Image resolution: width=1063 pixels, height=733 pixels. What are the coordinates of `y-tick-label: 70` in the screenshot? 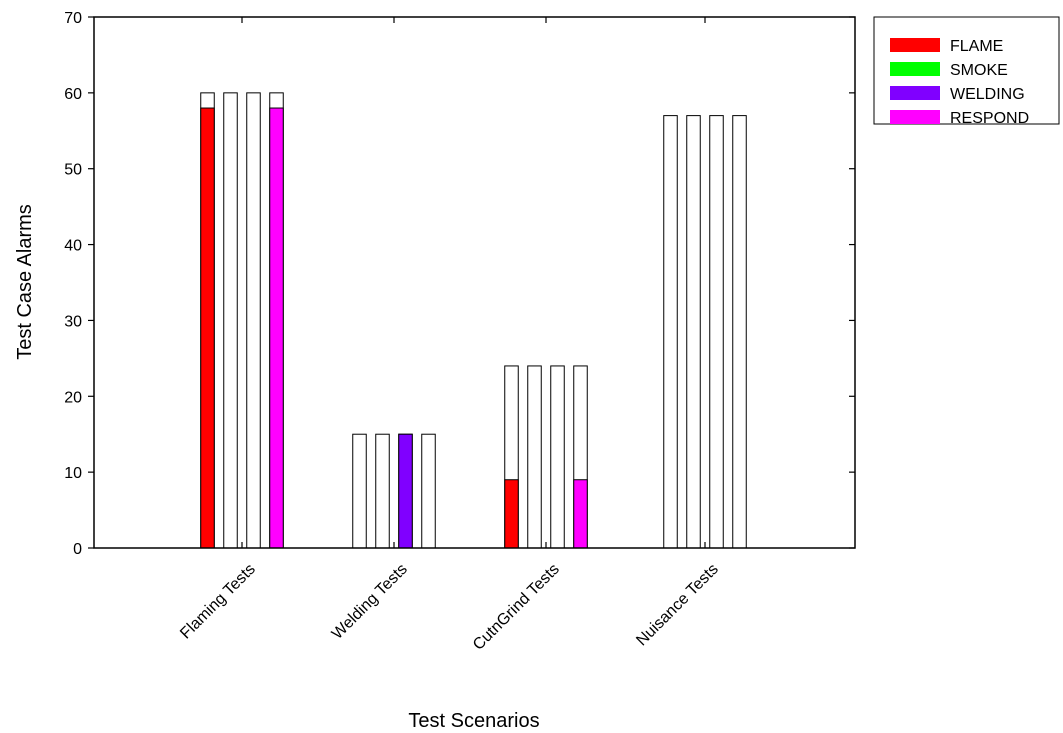 It's located at (73, 18).